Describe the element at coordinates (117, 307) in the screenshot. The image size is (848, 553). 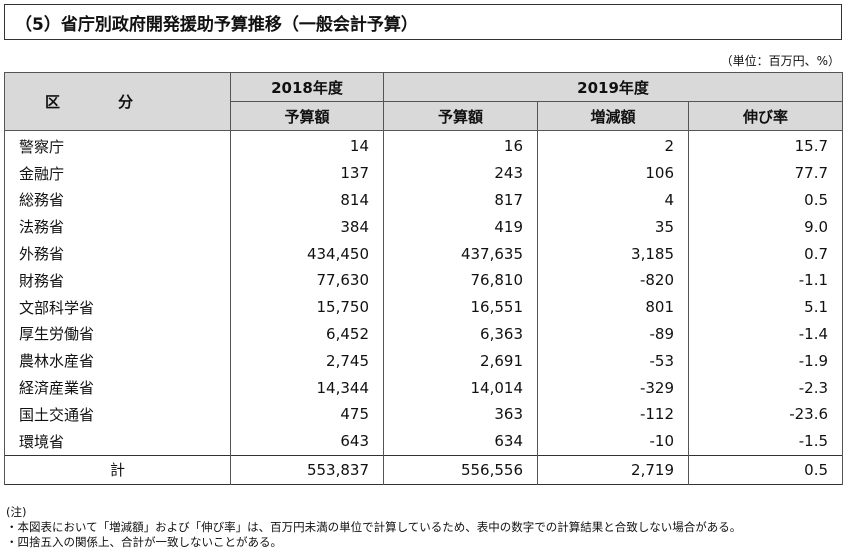
I see `ministry-name: 文部科学省` at that location.